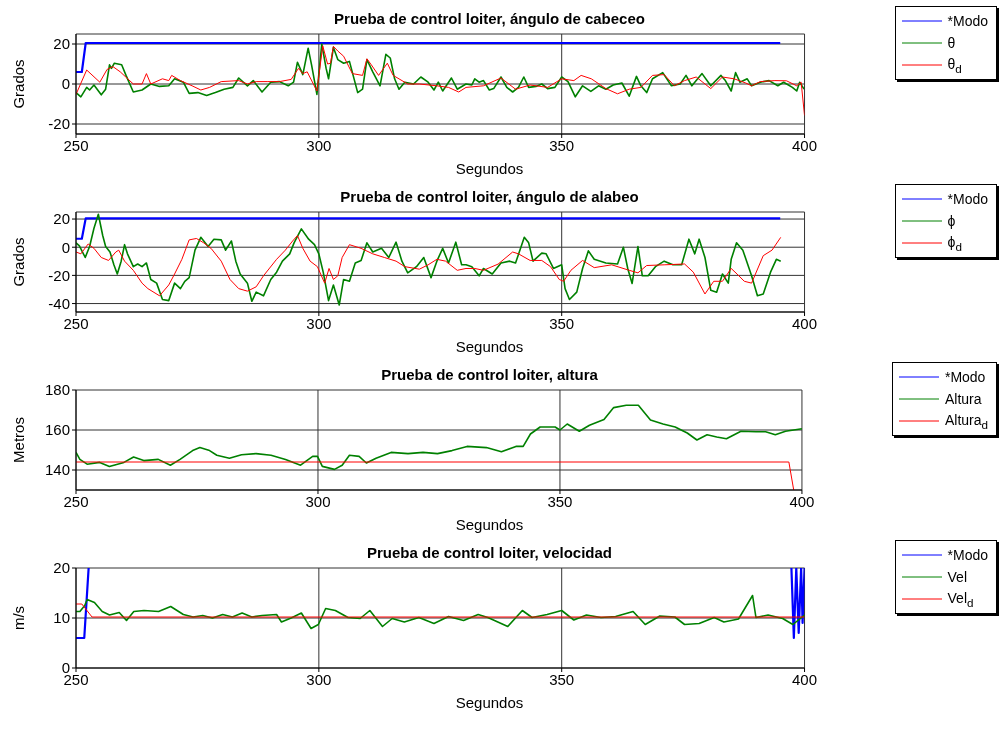 The image size is (1005, 734). Describe the element at coordinates (960, 599) in the screenshot. I see `legend-label: Vel$_{d}$` at that location.